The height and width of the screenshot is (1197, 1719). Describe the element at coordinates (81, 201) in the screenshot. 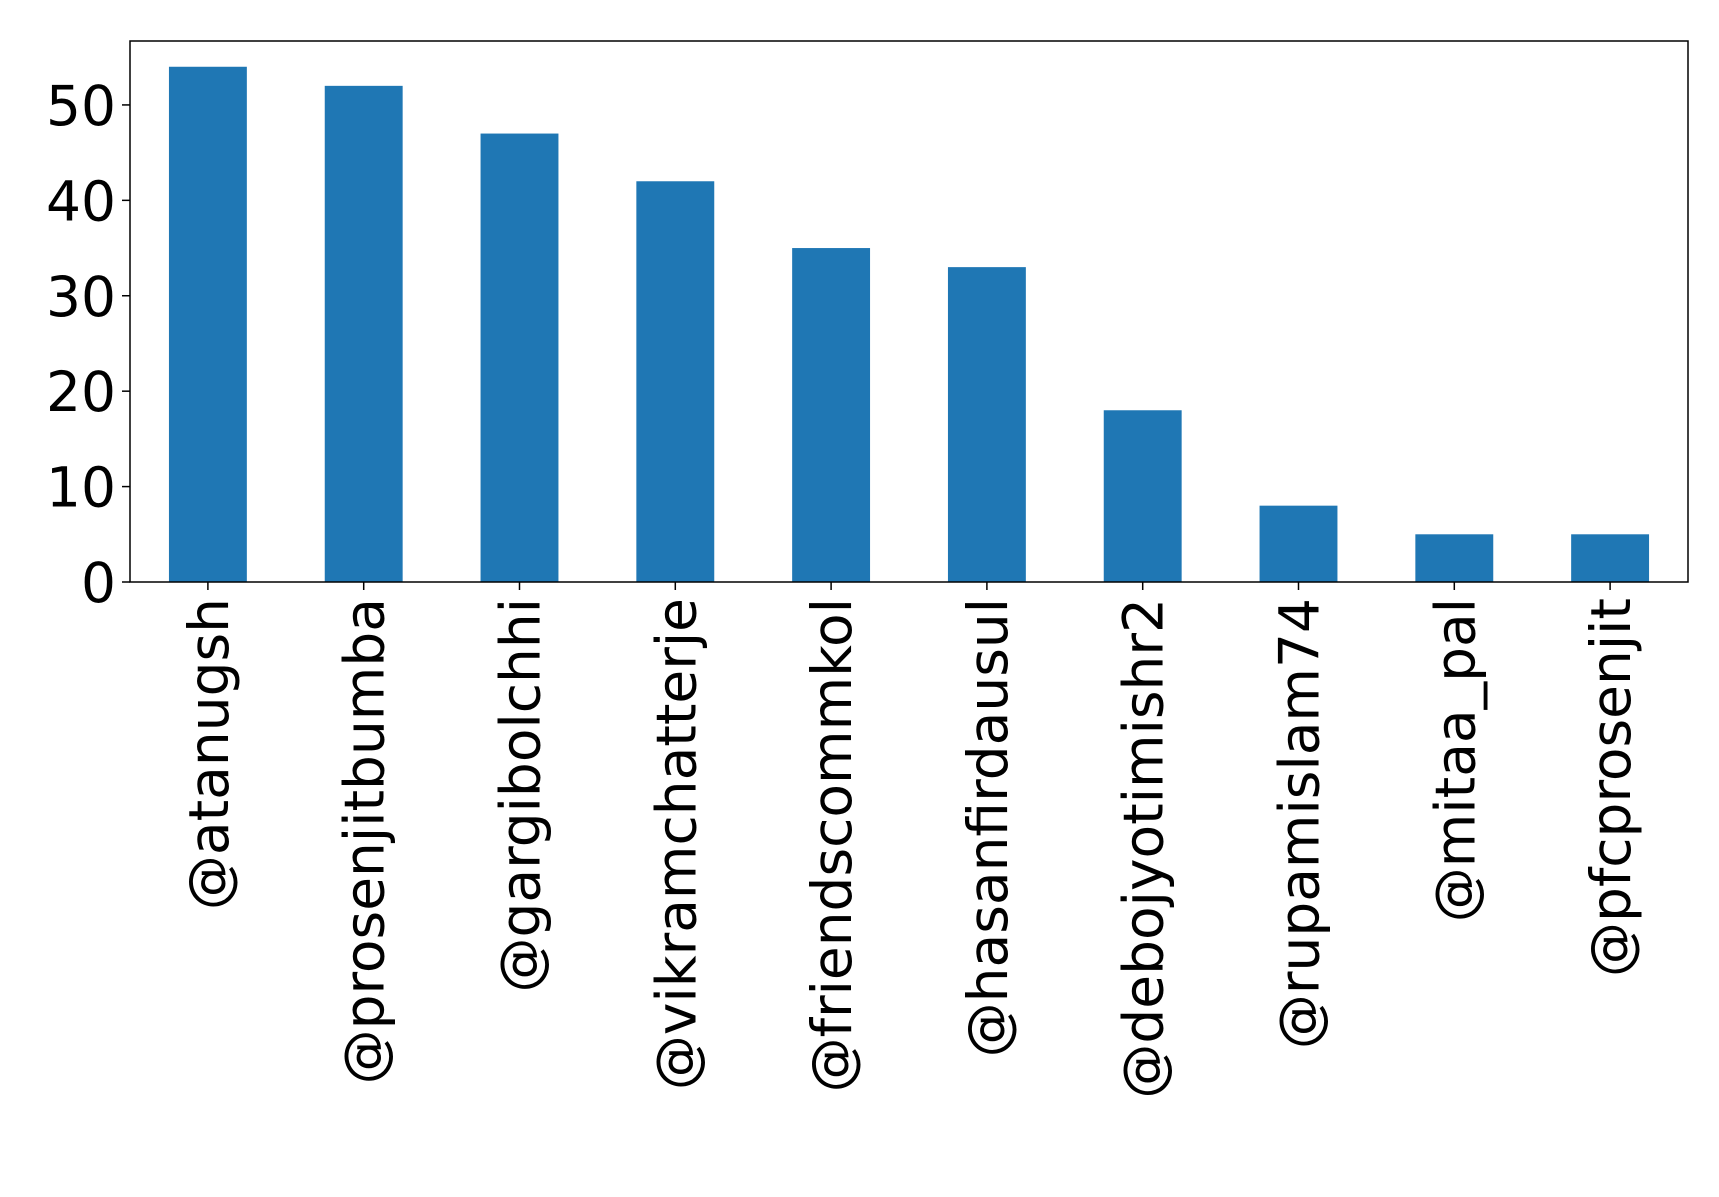

I see `y-tick-label: 40` at that location.